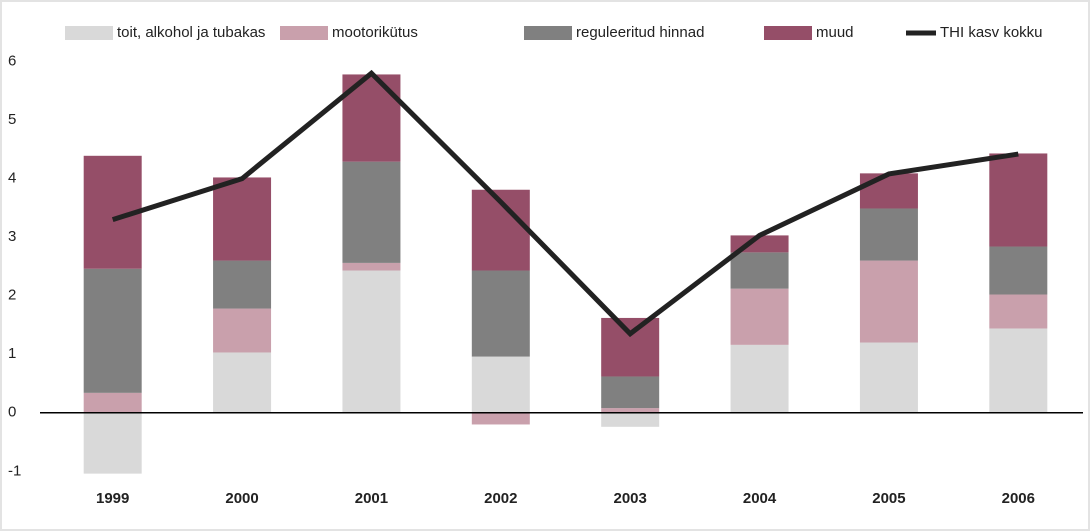  I want to click on y-tick-label: 2, so click(12, 295).